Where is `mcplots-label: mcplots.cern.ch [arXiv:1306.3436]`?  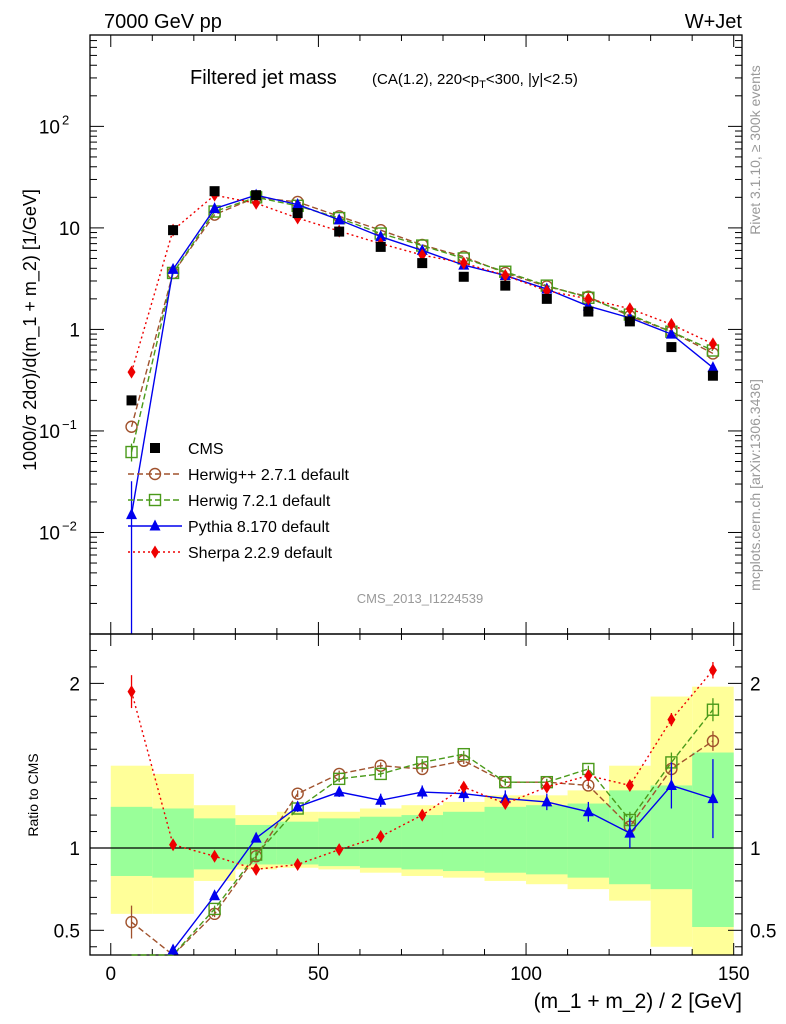
mcplots-label: mcplots.cern.ch [arXiv:1306.3436] is located at coordinates (755, 485).